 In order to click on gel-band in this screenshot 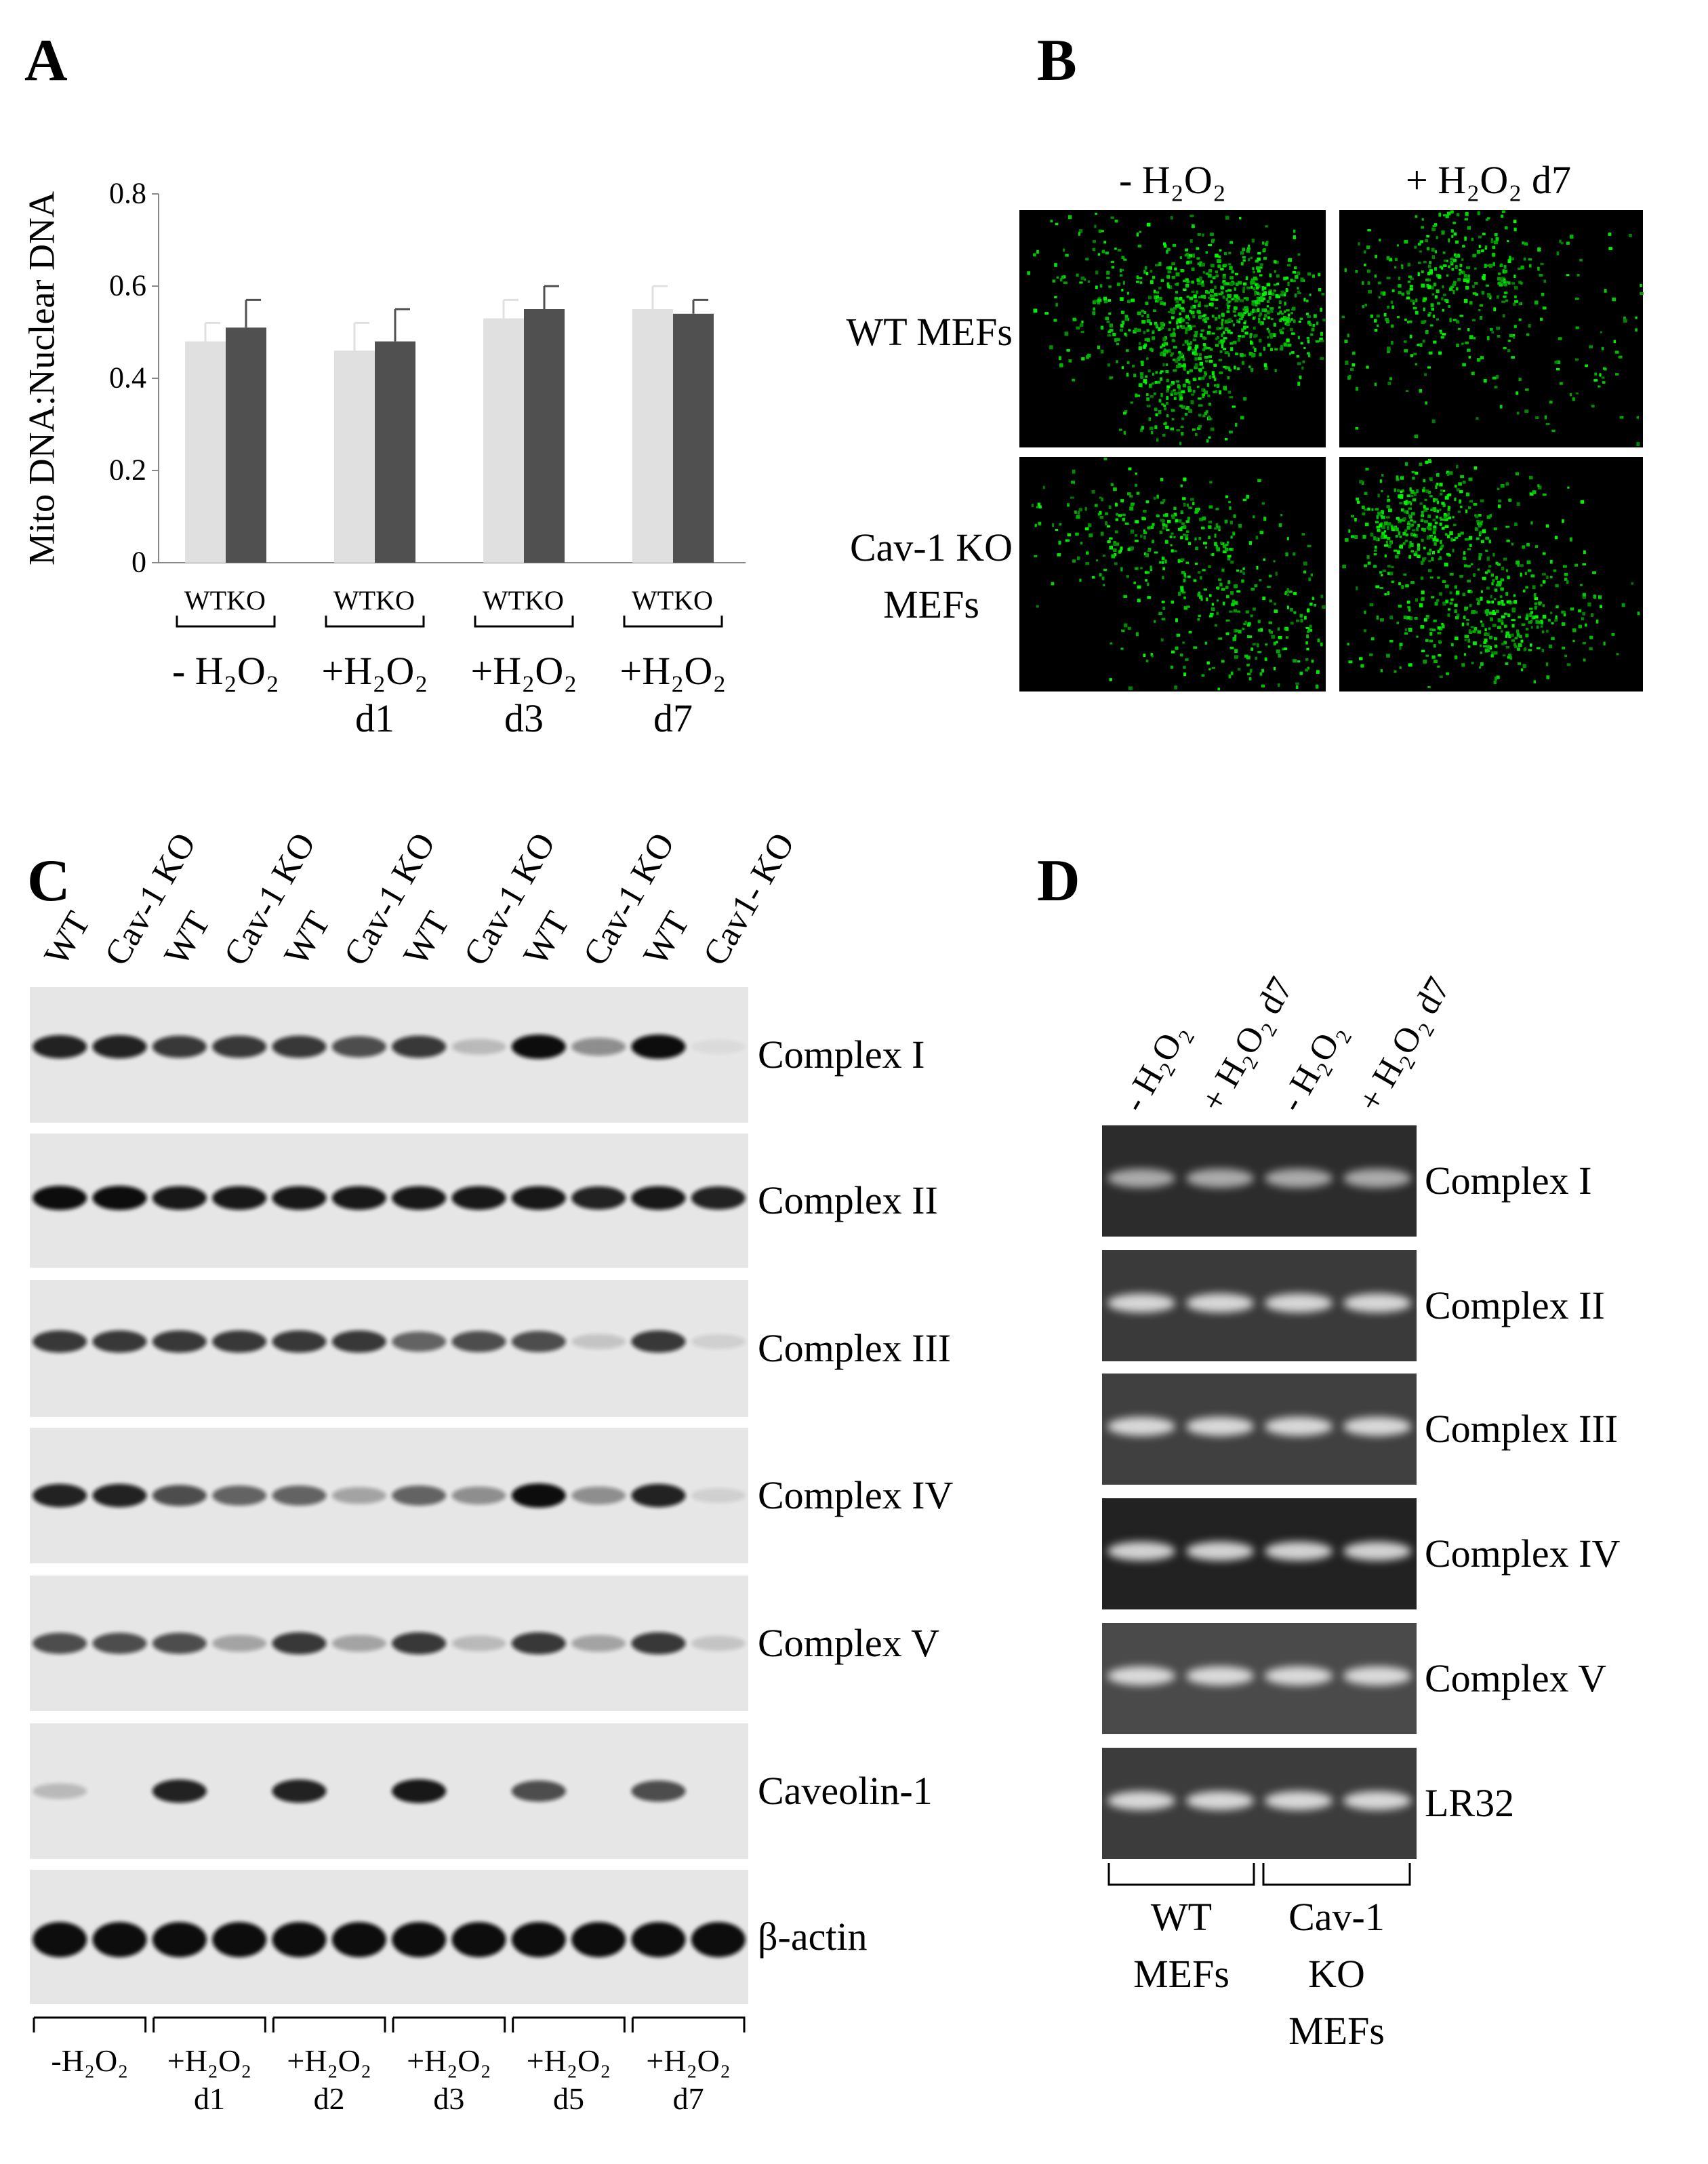, I will do `click(1220, 1801)`.